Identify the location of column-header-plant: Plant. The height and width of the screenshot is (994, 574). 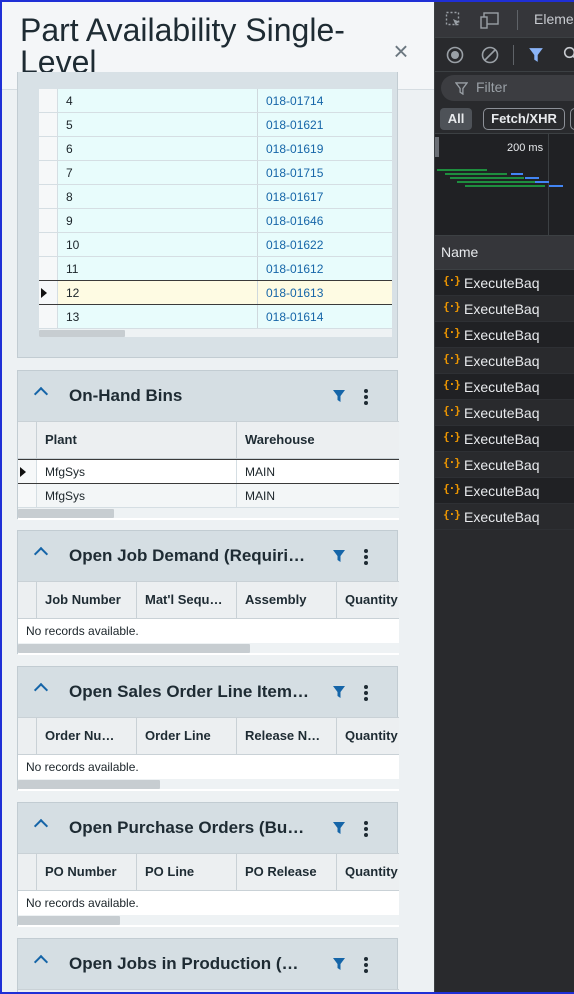
(137, 441).